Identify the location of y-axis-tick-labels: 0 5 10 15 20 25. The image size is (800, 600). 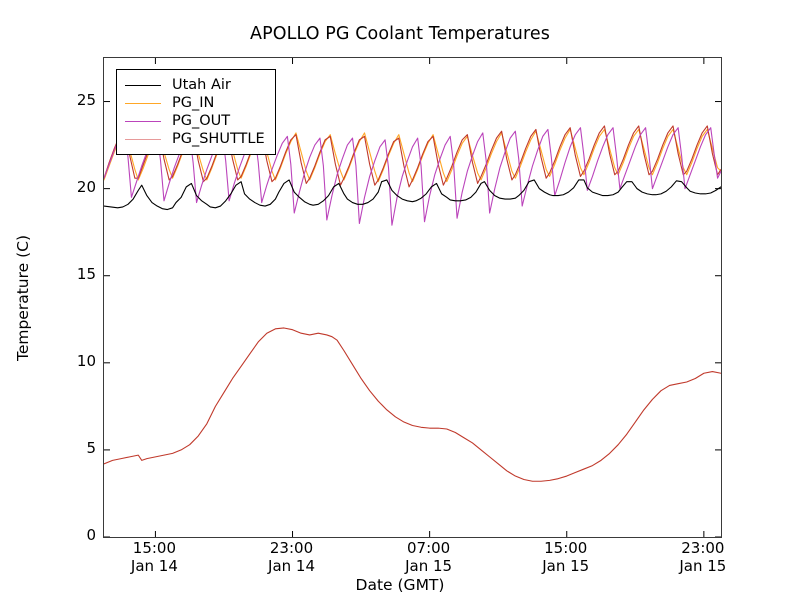
(72, 299).